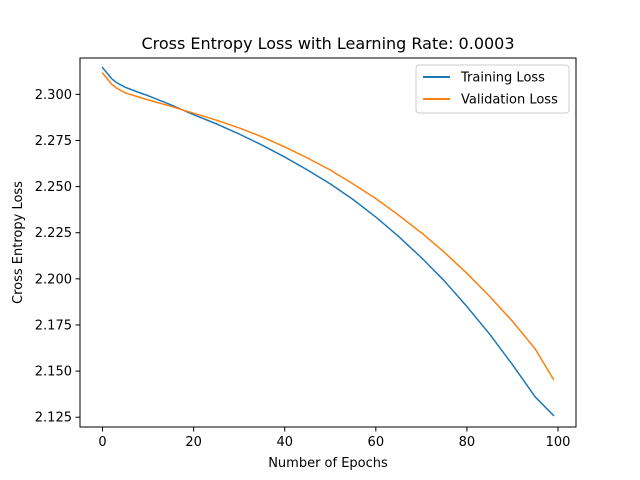 This screenshot has height=480, width=640. I want to click on y-tick-label: 2.125, so click(53, 418).